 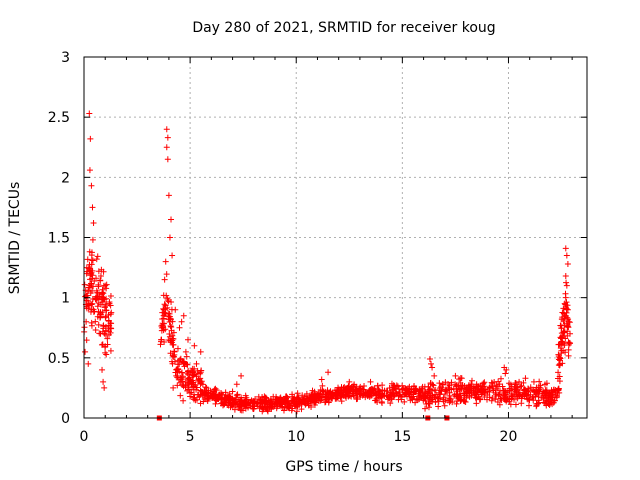 What do you see at coordinates (59, 118) in the screenshot?
I see `y-tick-label: 2.5` at bounding box center [59, 118].